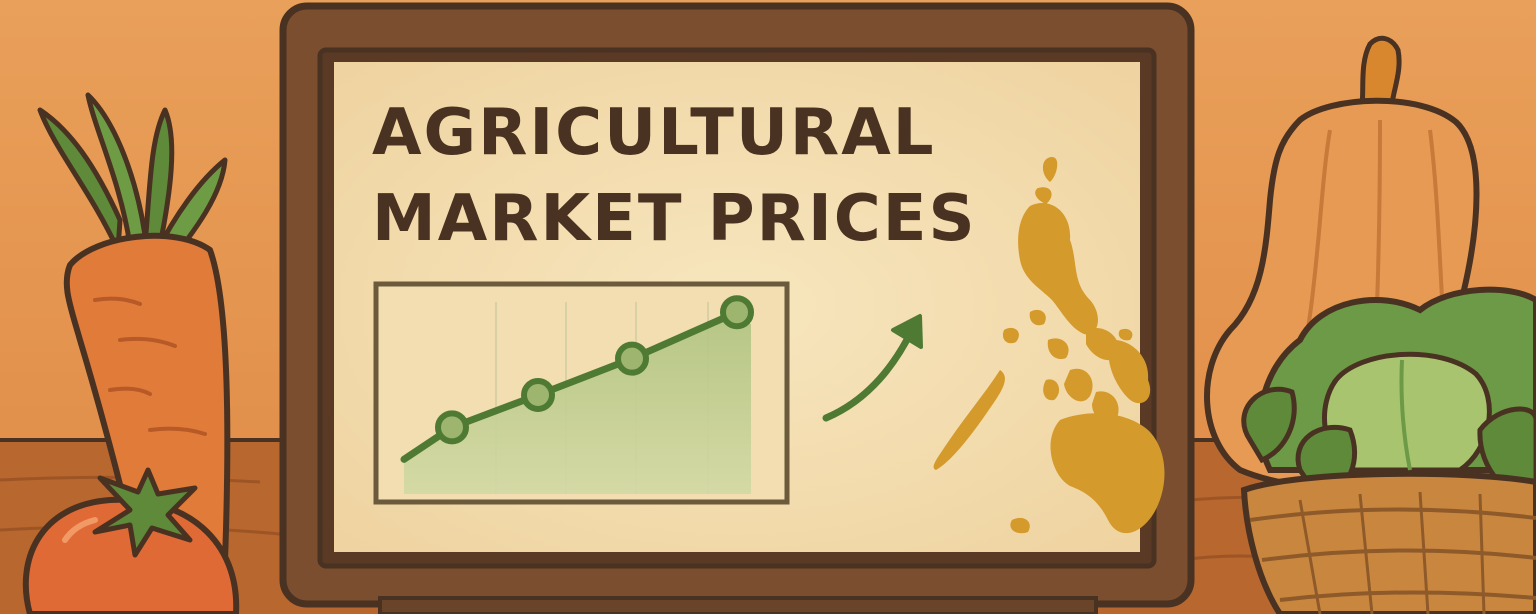  What do you see at coordinates (1388, 450) in the screenshot?
I see `lettuce-basket-illustration` at bounding box center [1388, 450].